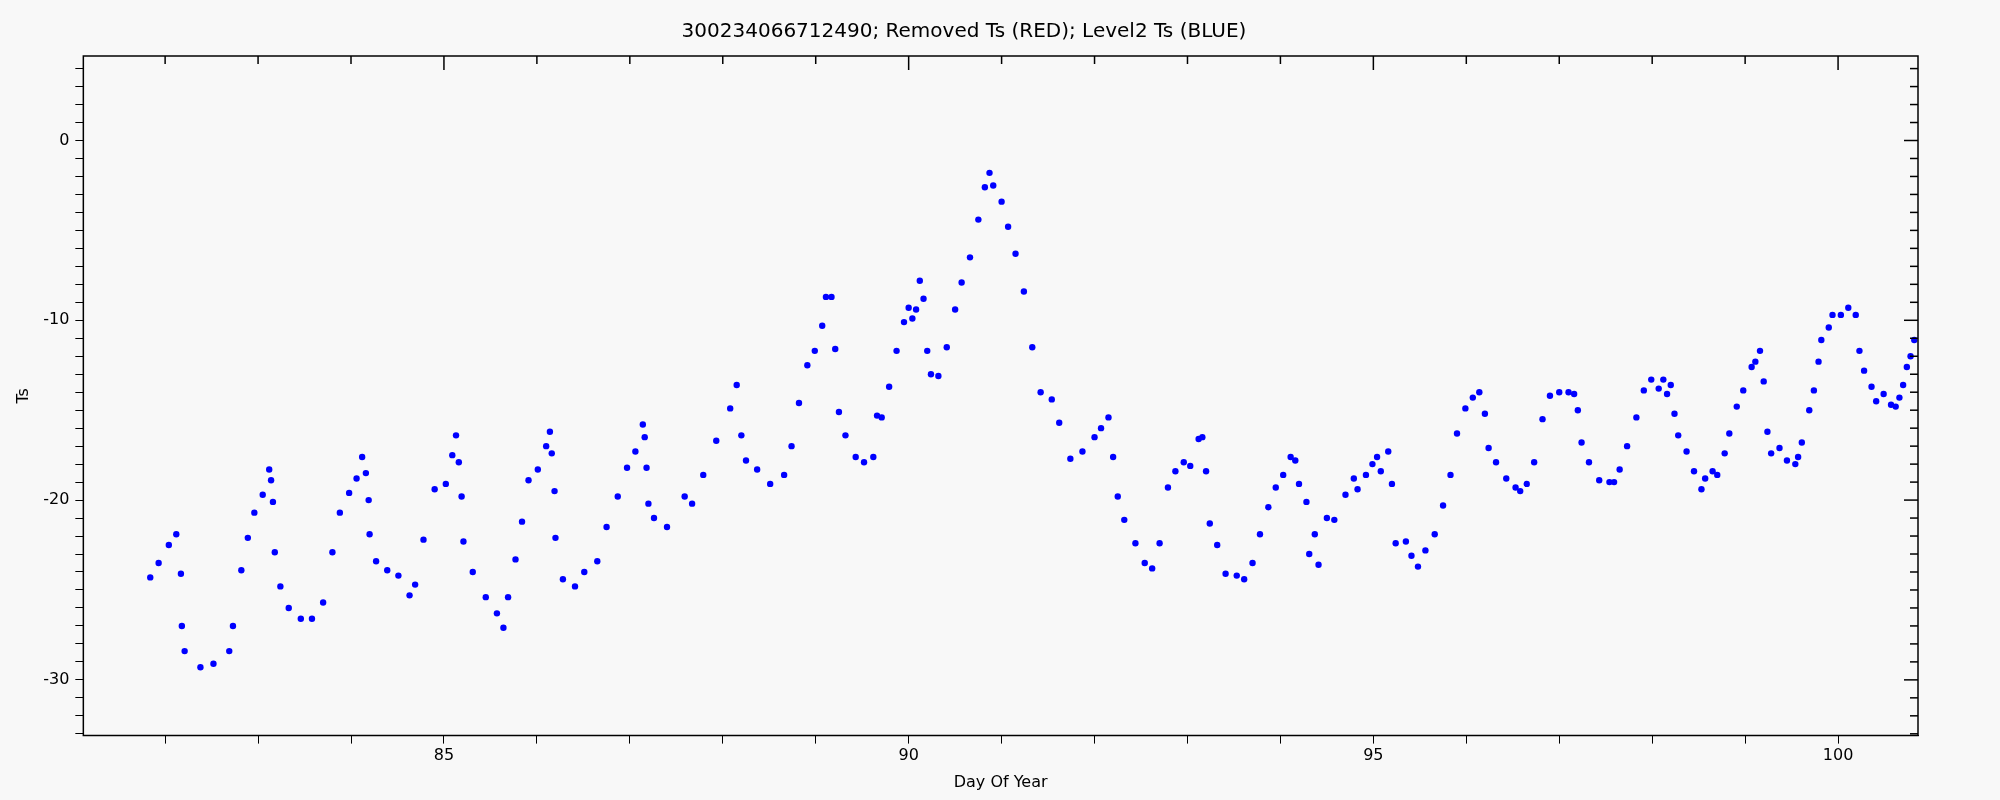 This screenshot has width=2000, height=800. Describe the element at coordinates (22, 396) in the screenshot. I see `y-axis-title: Ts` at that location.